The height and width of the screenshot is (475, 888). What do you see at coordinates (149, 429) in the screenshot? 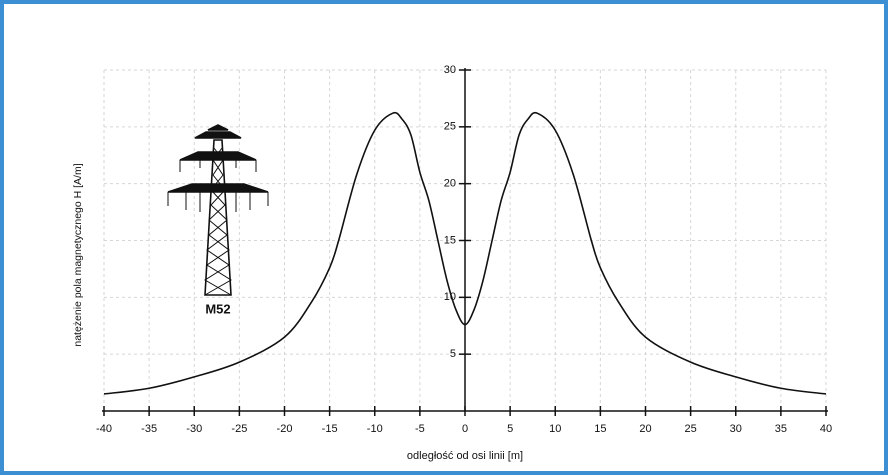
I see `x-tick-label: -35` at bounding box center [149, 429].